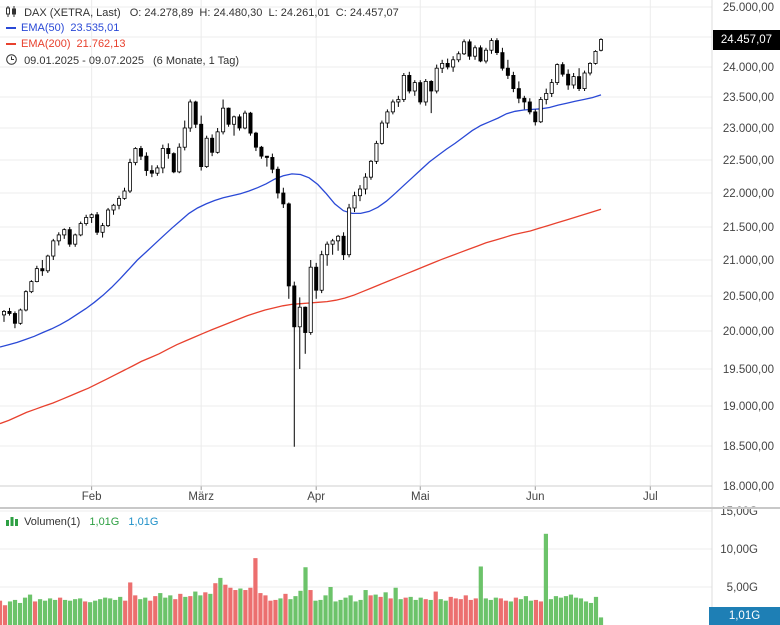 This screenshot has width=780, height=625. What do you see at coordinates (104, 522) in the screenshot?
I see `volume-value-green: 1,01G` at bounding box center [104, 522].